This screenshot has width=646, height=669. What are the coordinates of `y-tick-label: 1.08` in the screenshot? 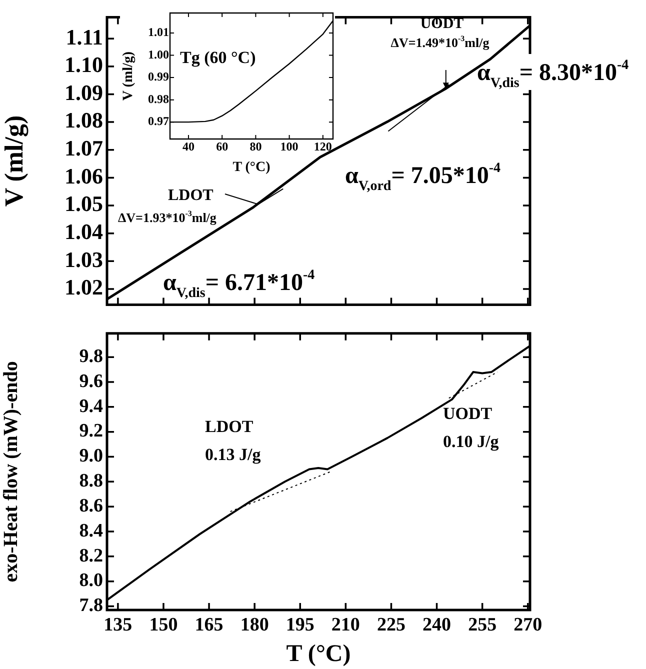 It's located at (83, 120).